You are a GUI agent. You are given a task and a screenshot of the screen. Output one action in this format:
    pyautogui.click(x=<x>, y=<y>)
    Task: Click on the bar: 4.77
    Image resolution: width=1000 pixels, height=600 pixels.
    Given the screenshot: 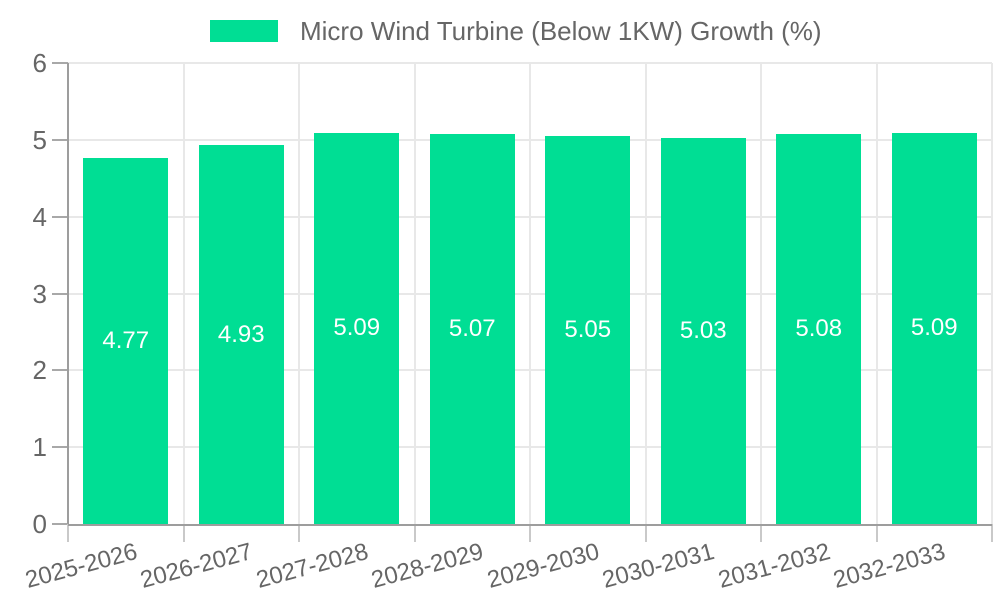 What is the action you would take?
    pyautogui.click(x=126, y=340)
    